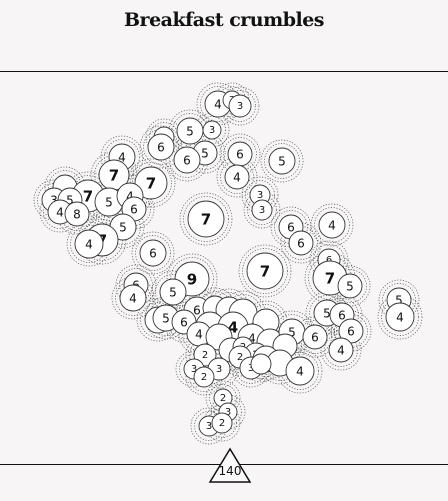  I want to click on bubble-node: 8, so click(77, 214).